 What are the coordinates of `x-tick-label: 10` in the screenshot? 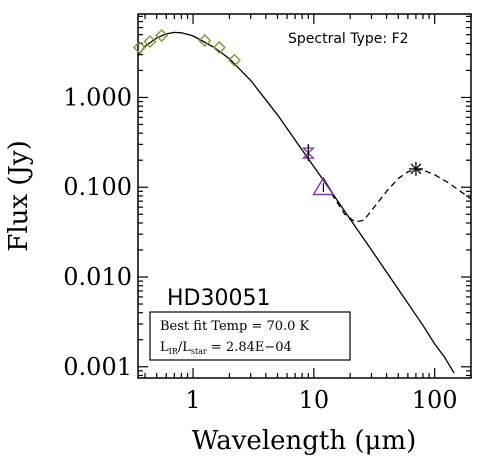 It's located at (314, 400).